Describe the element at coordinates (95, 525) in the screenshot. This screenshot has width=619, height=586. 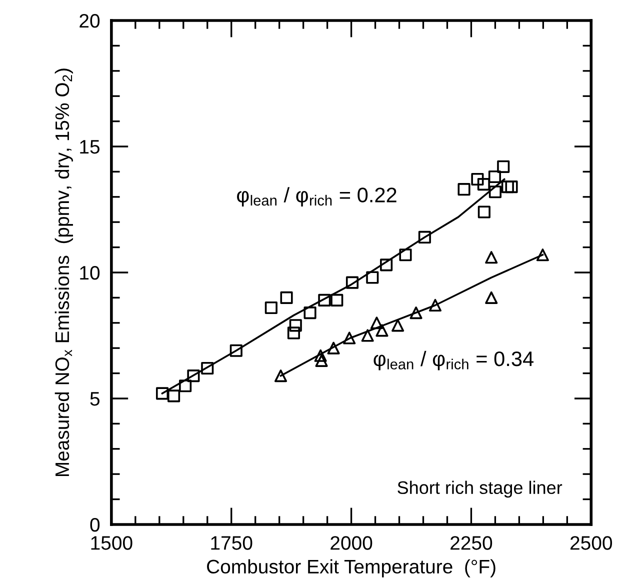
I see `y-tick-label: 0` at that location.